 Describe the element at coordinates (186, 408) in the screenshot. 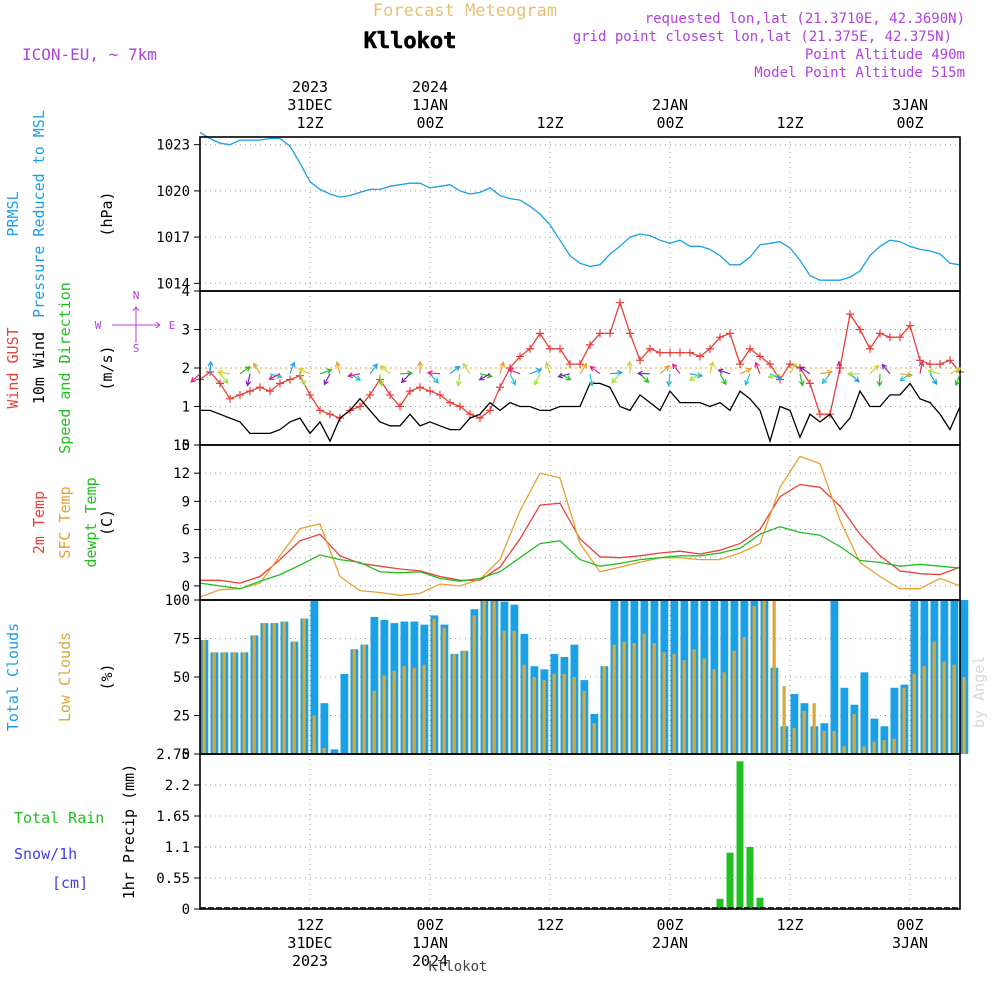

I see `y-tick-label: 1` at that location.